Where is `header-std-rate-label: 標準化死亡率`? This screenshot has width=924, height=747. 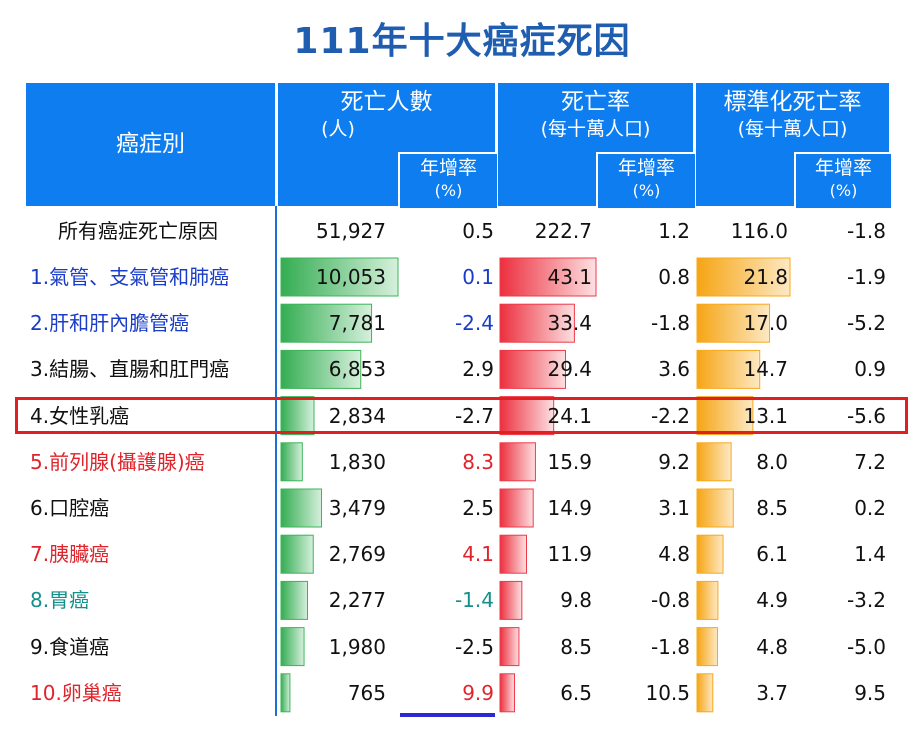
header-std-rate-label: 標準化死亡率 is located at coordinates (792, 102).